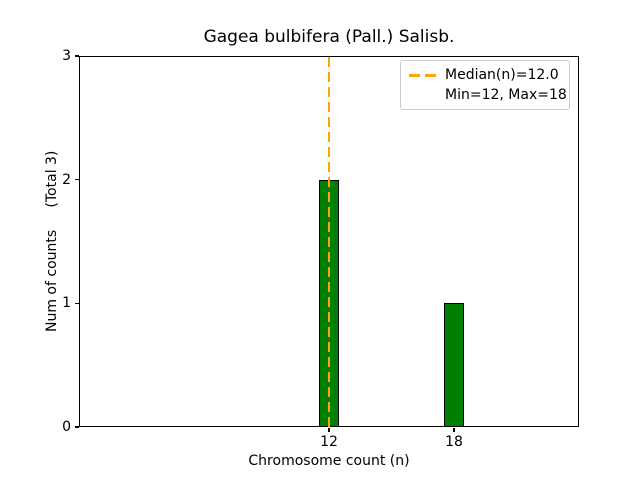 The width and height of the screenshot is (640, 480). I want to click on y-tick-label: 2, so click(66, 179).